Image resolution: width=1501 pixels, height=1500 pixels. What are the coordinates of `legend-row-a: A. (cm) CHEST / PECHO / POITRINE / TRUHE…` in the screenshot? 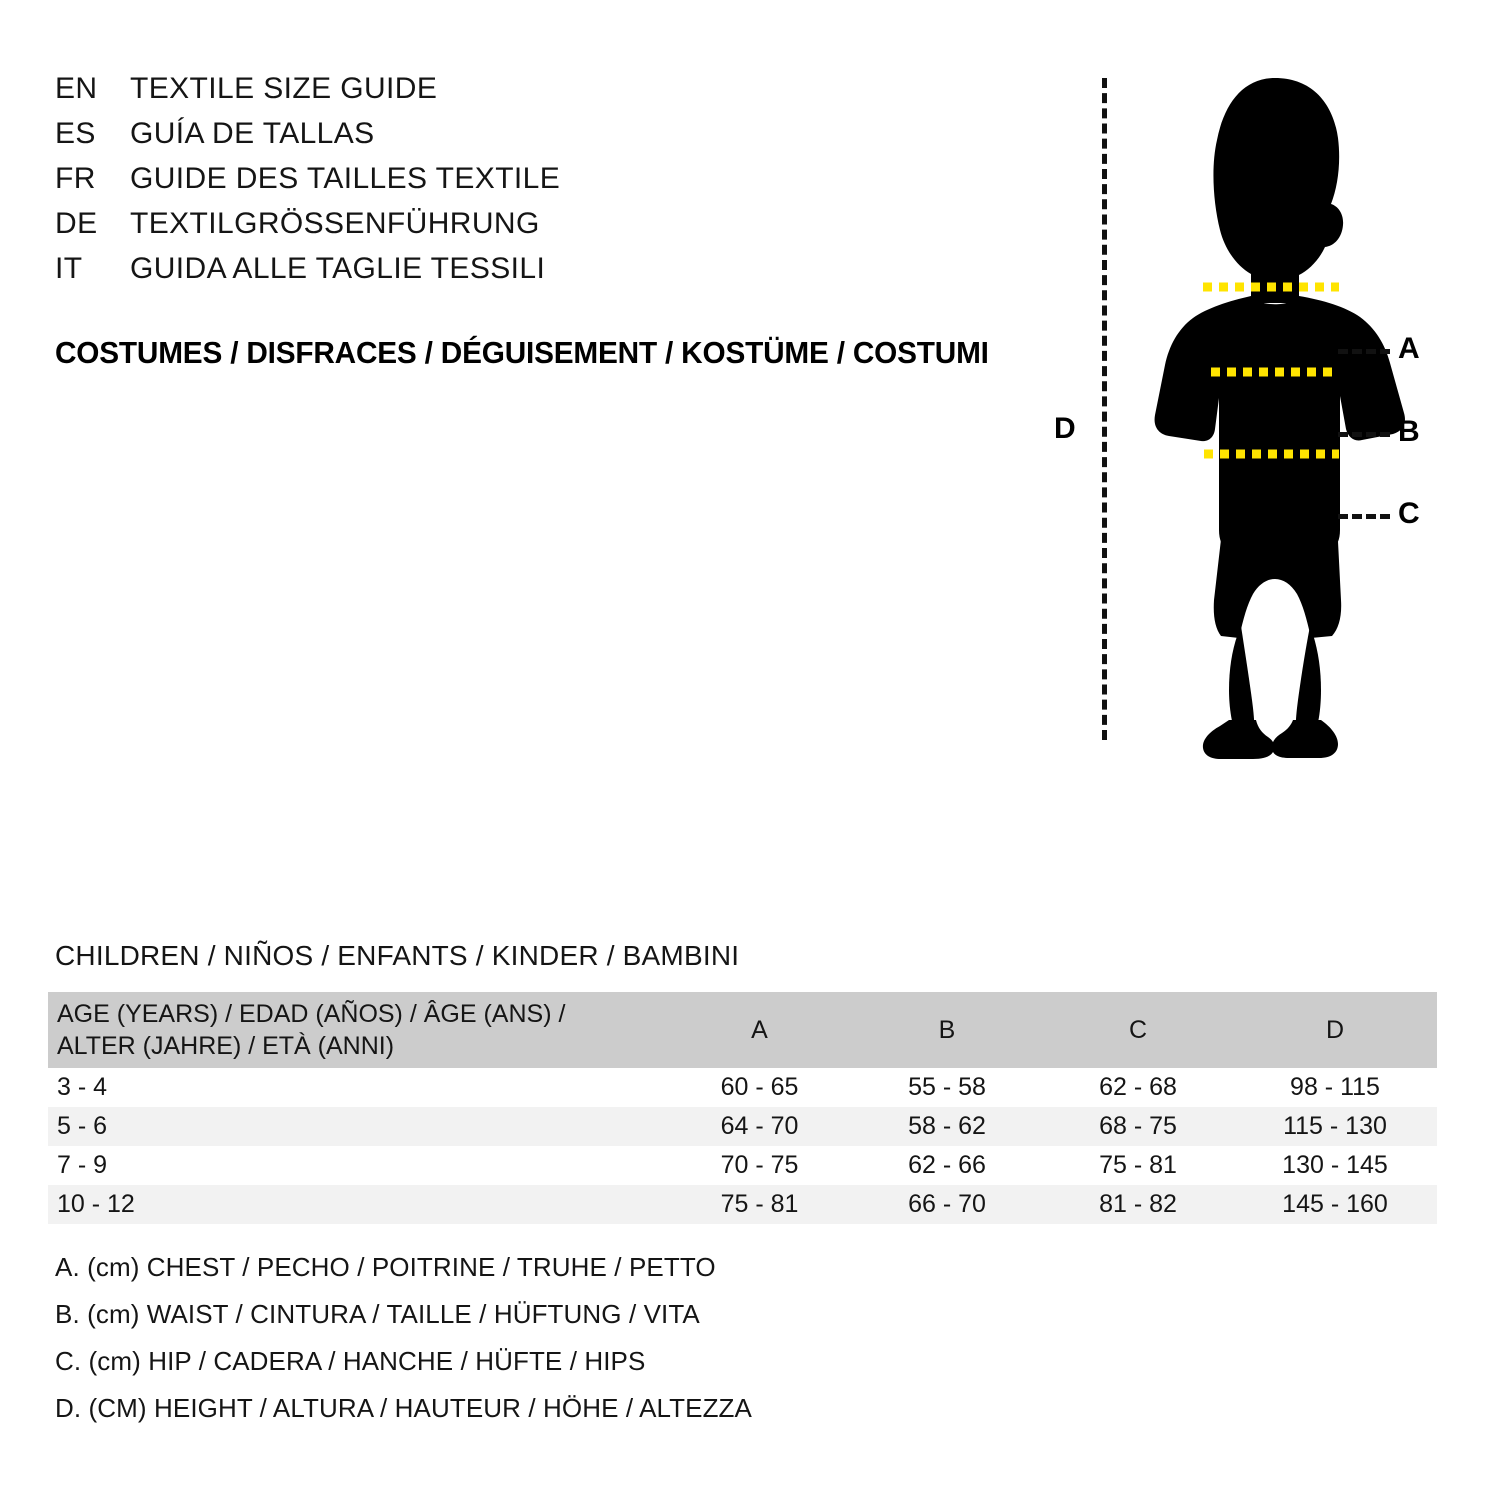 It's located at (385, 1267).